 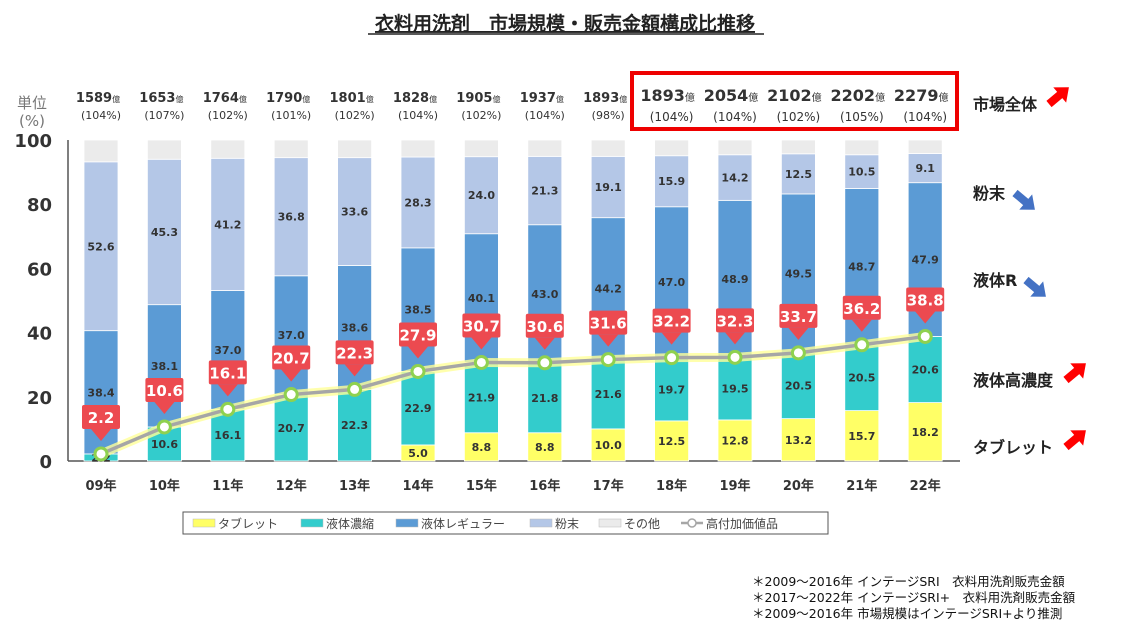 I want to click on line-series, so click(x=513, y=395).